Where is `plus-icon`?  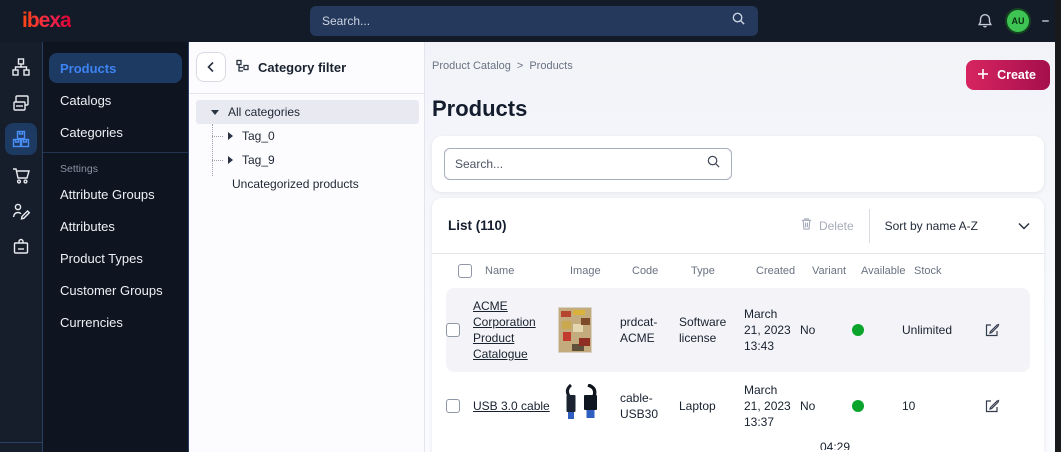
plus-icon is located at coordinates (983, 75).